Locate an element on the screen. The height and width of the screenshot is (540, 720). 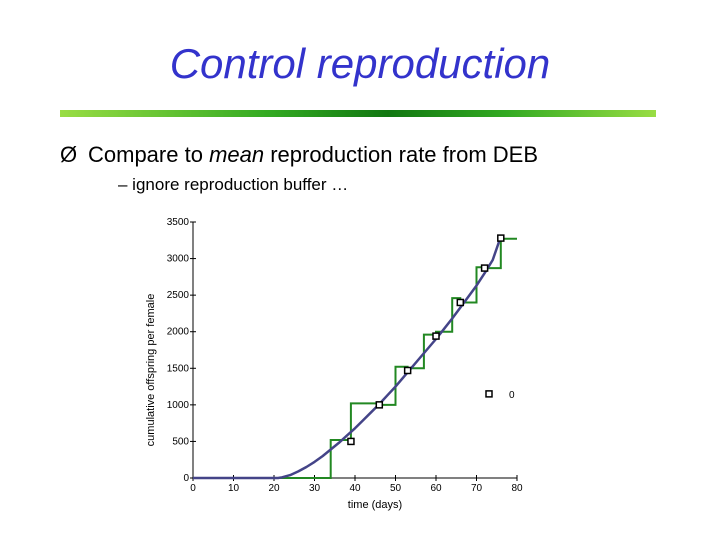
slide-title: Control reproduction is located at coordinates (360, 63).